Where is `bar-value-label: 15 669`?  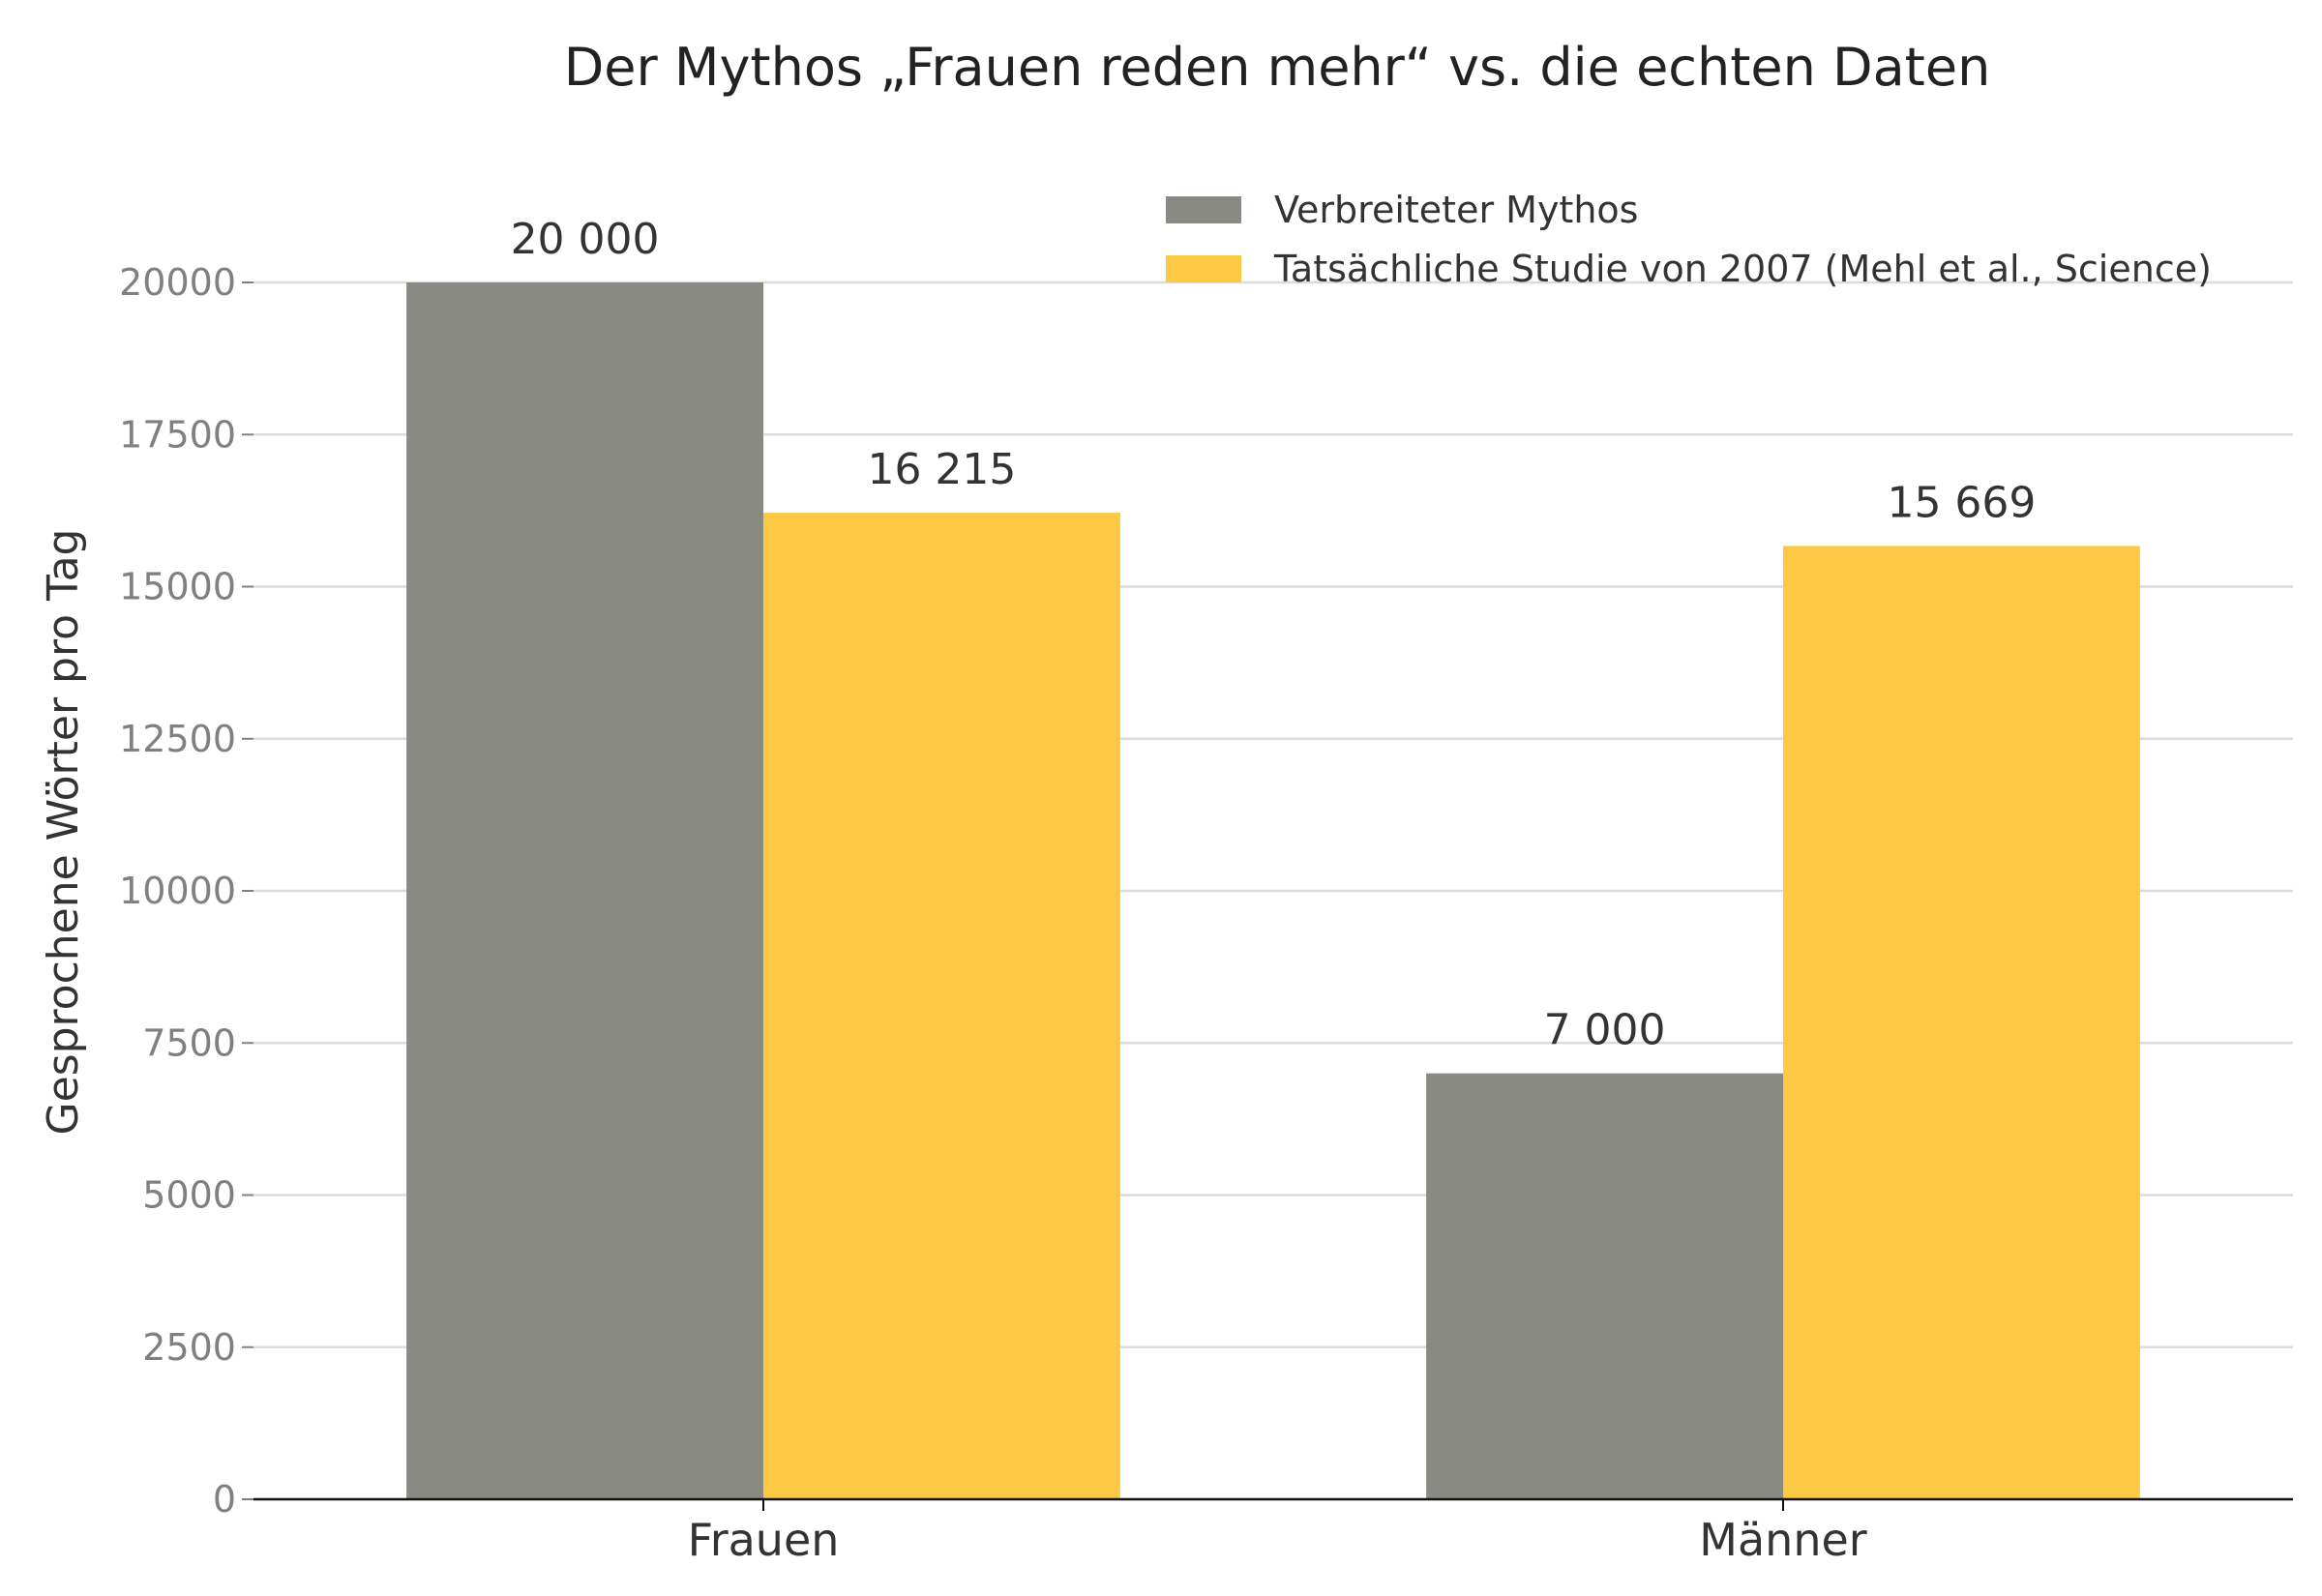 bar-value-label: 15 669 is located at coordinates (1961, 502).